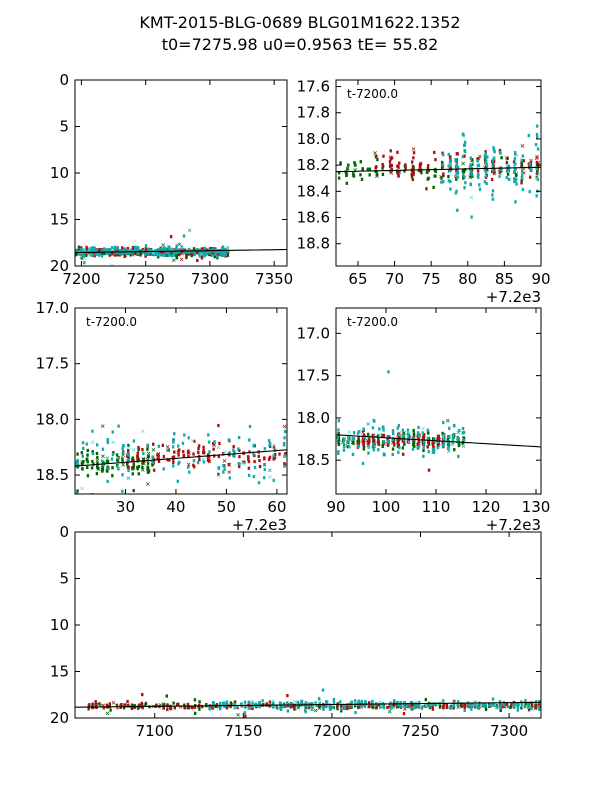 Image resolution: width=600 pixels, height=800 pixels. What do you see at coordinates (335, 507) in the screenshot?
I see `x-tick-label: 90` at bounding box center [335, 507].